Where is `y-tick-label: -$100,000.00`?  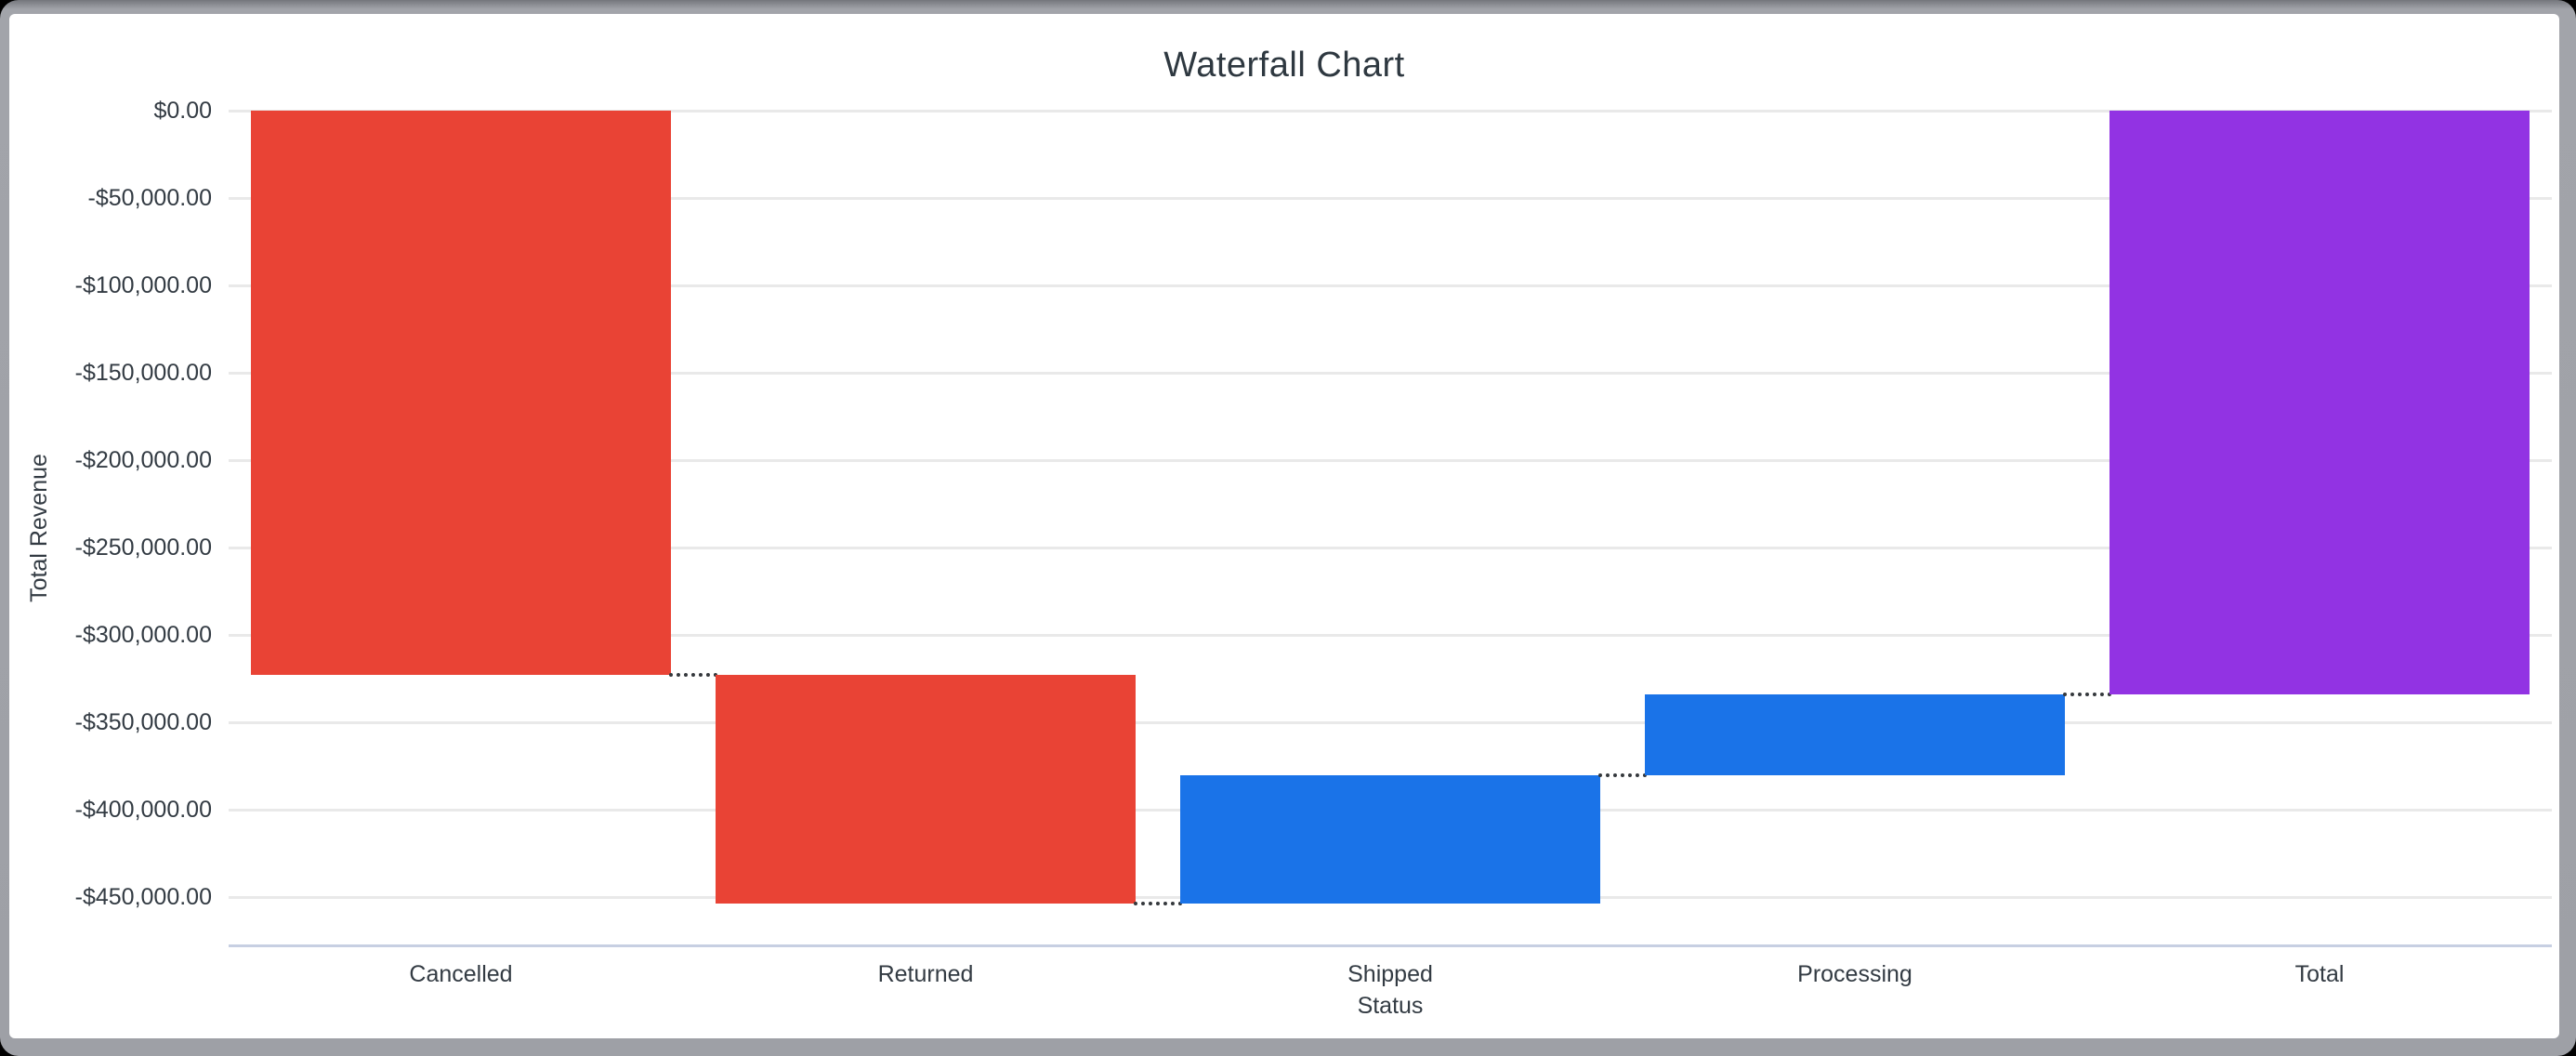
y-tick-label: -$100,000.00 is located at coordinates (143, 285).